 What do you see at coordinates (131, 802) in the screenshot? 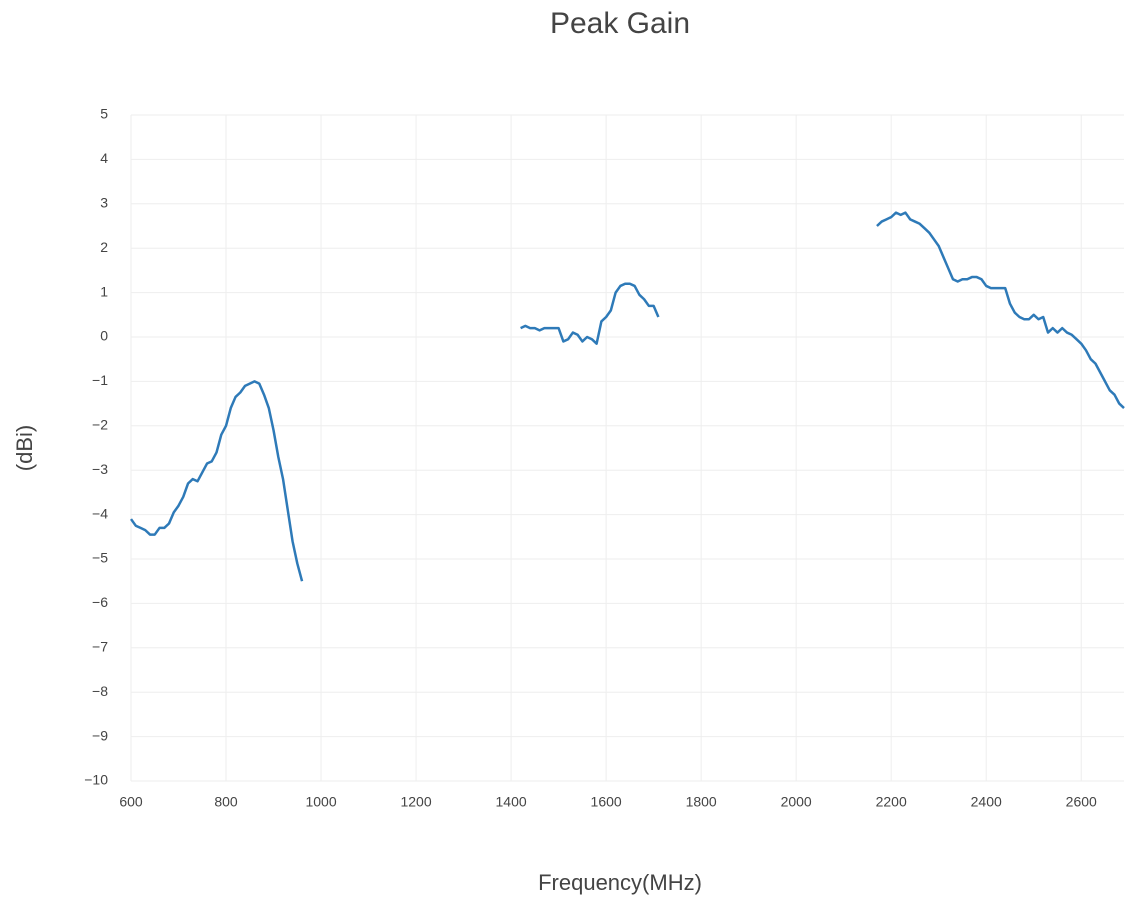
I see `x-tick-label: 600` at bounding box center [131, 802].